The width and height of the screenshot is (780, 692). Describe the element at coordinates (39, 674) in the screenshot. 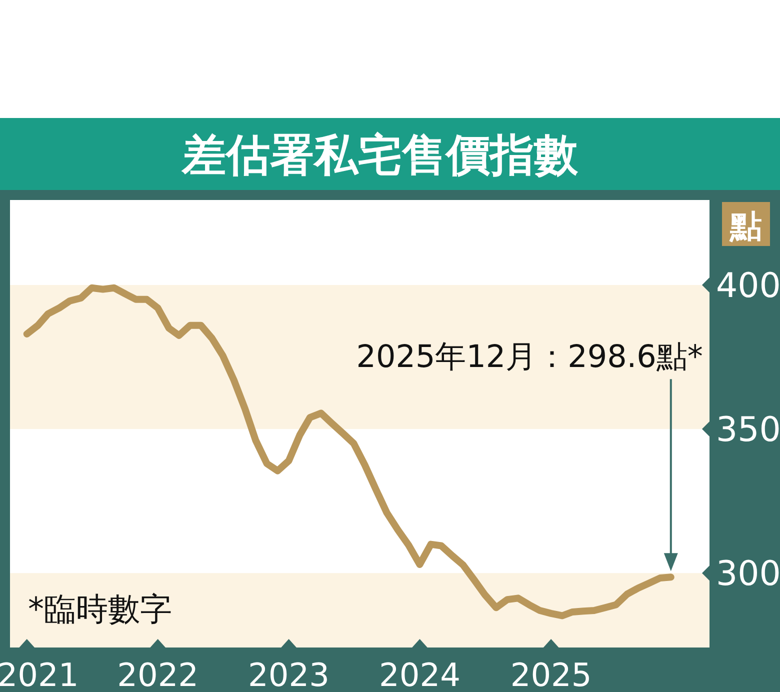

I see `x-tick-label: 2021` at that location.